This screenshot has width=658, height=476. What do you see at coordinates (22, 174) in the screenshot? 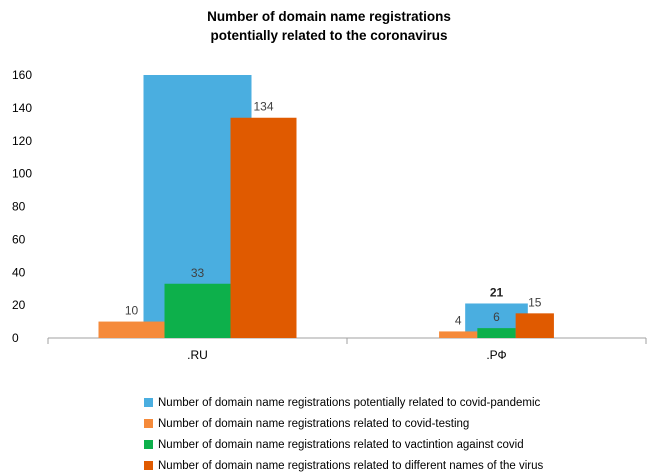
I see `y-tick-label: 100` at bounding box center [22, 174].